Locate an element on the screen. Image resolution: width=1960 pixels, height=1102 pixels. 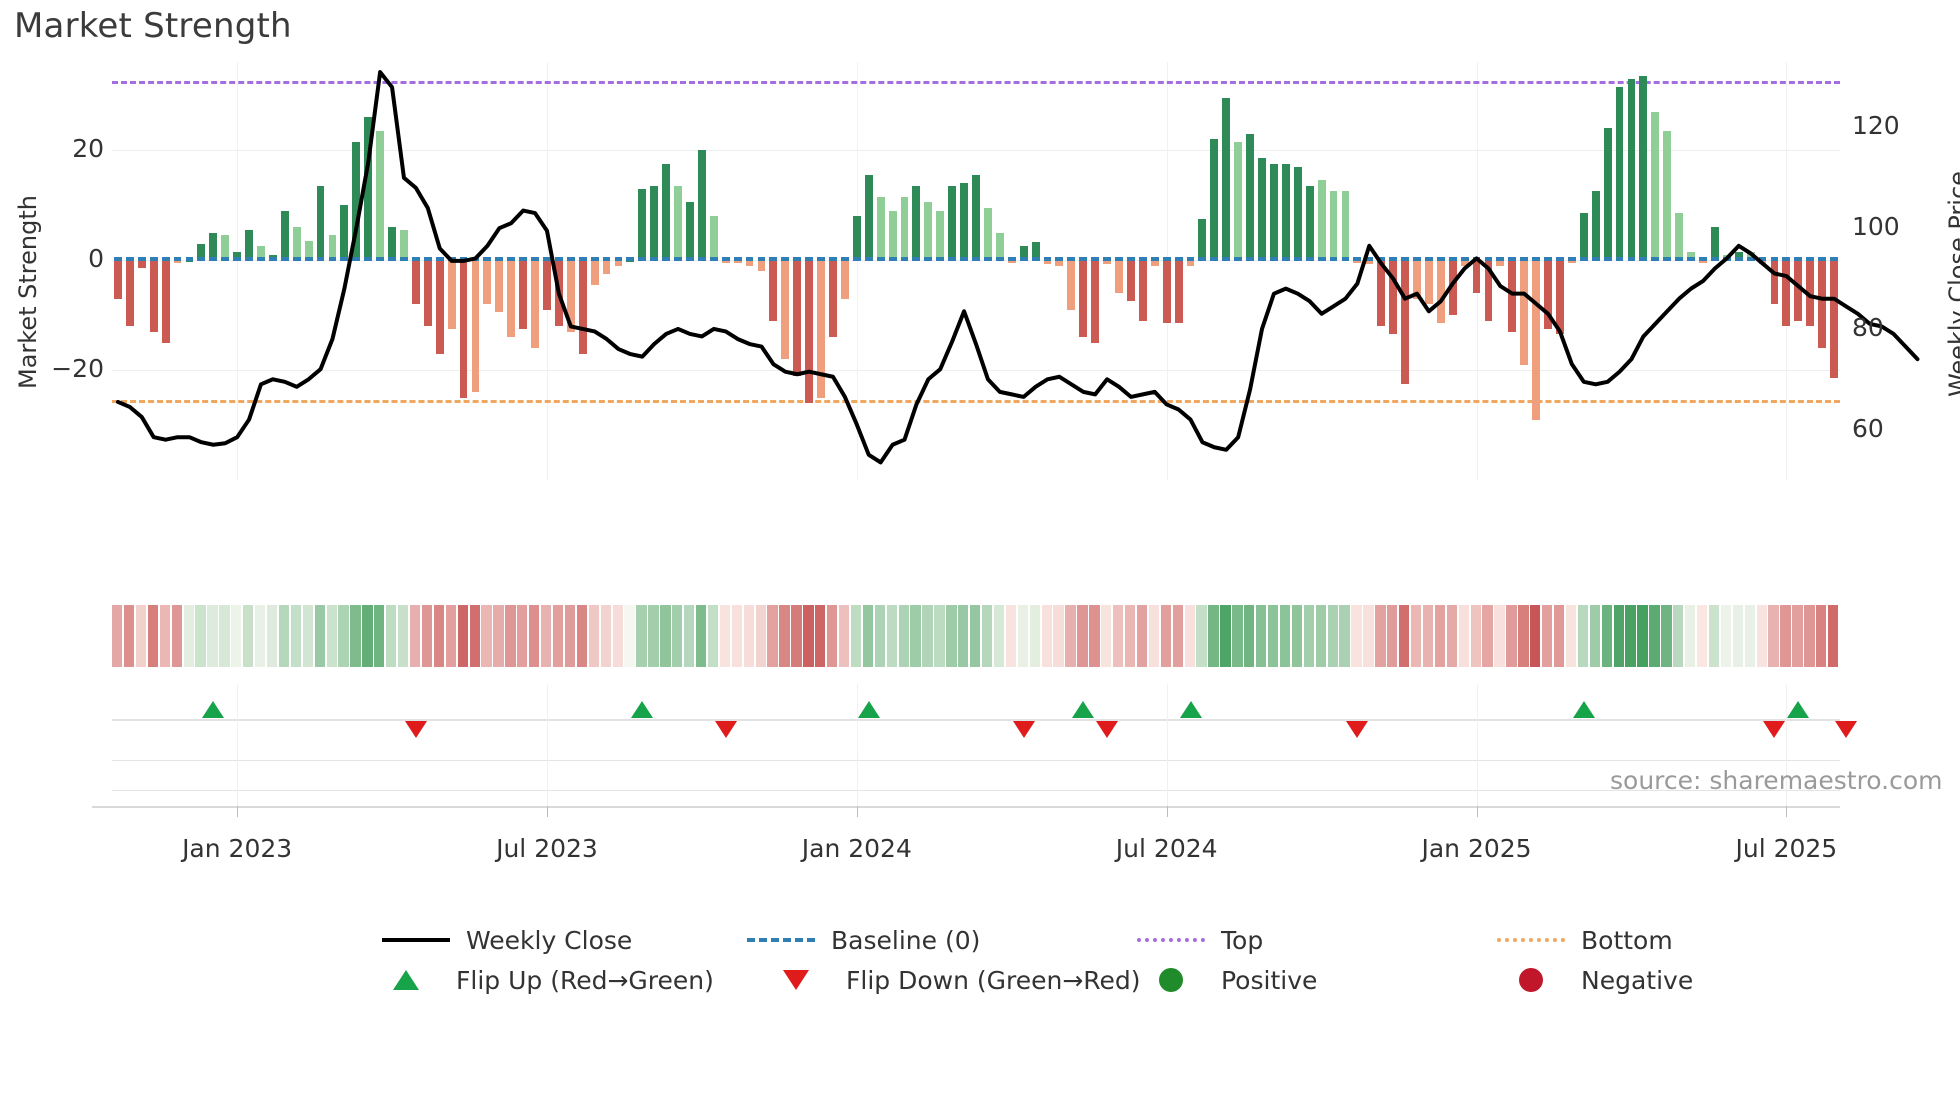
lower-grid-rules is located at coordinates (976, 777).